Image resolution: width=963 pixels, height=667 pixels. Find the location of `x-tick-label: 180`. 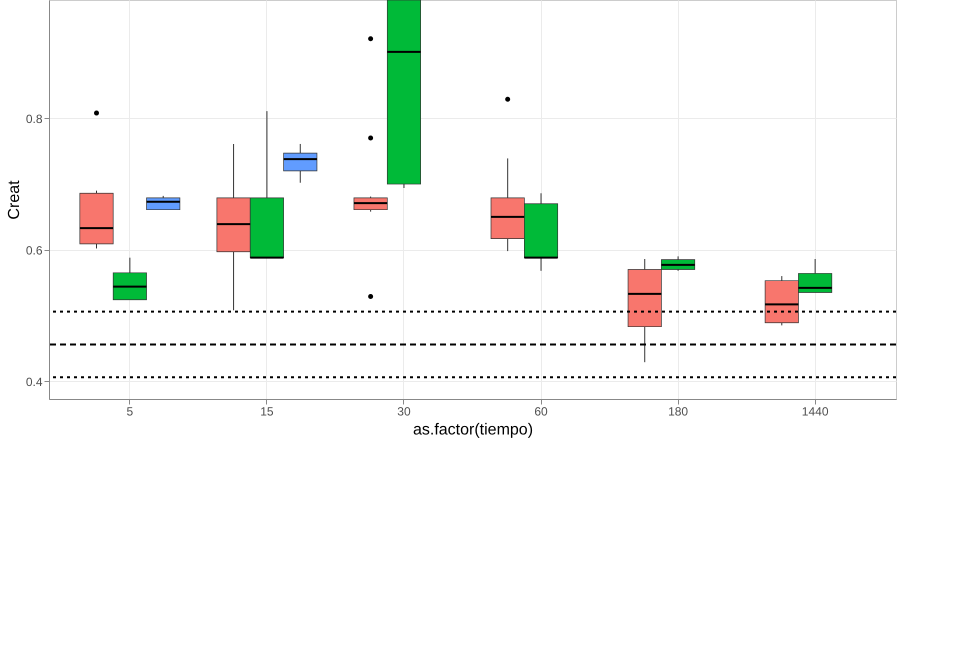

x-tick-label: 180 is located at coordinates (678, 411).